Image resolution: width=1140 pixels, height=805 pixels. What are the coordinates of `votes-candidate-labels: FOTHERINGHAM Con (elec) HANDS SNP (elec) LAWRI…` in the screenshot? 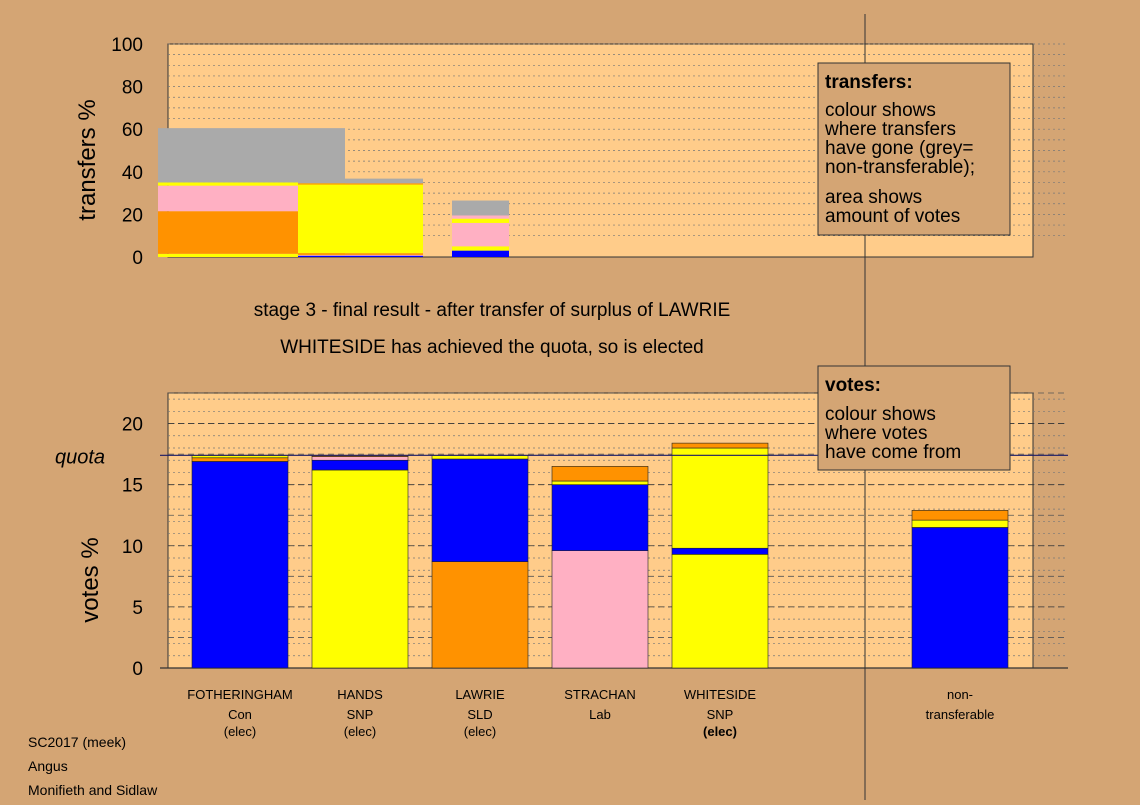 It's located at (590, 713).